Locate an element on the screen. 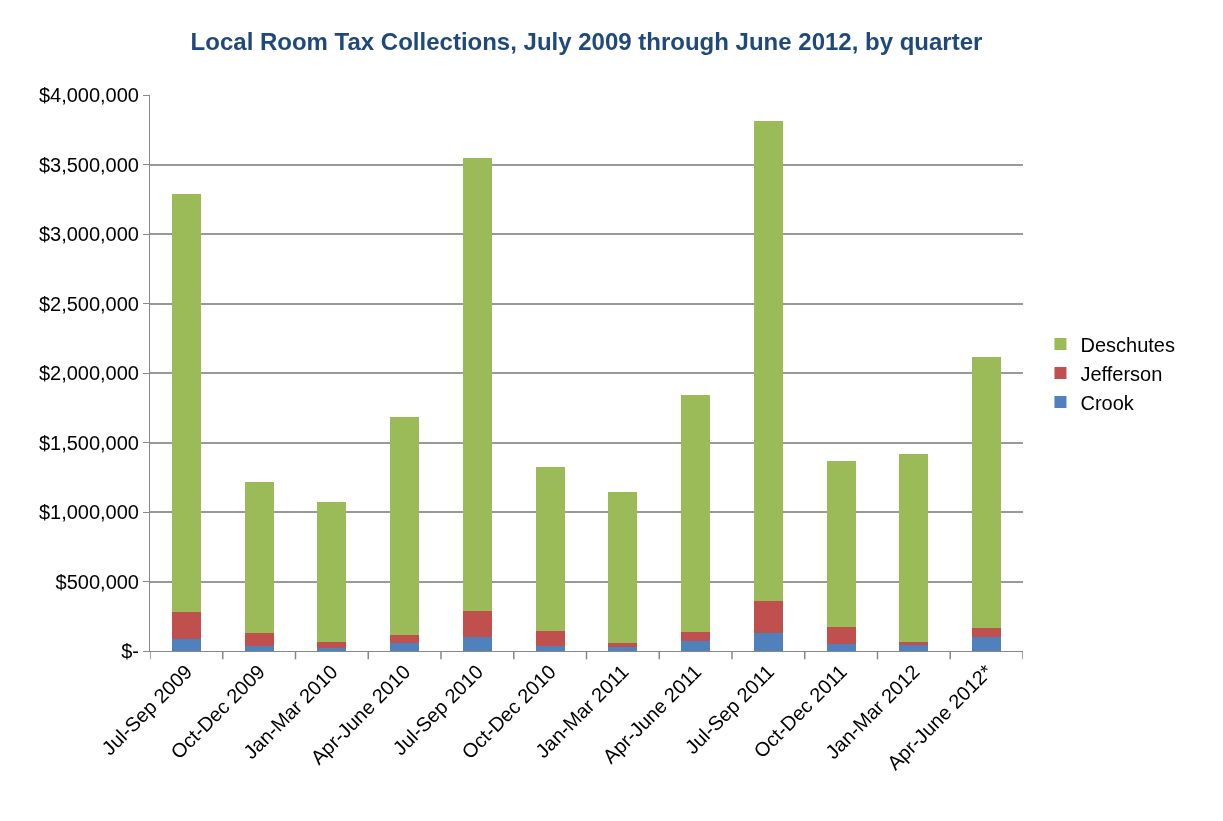 The height and width of the screenshot is (821, 1223). legend-label: Deschutes is located at coordinates (1127, 344).